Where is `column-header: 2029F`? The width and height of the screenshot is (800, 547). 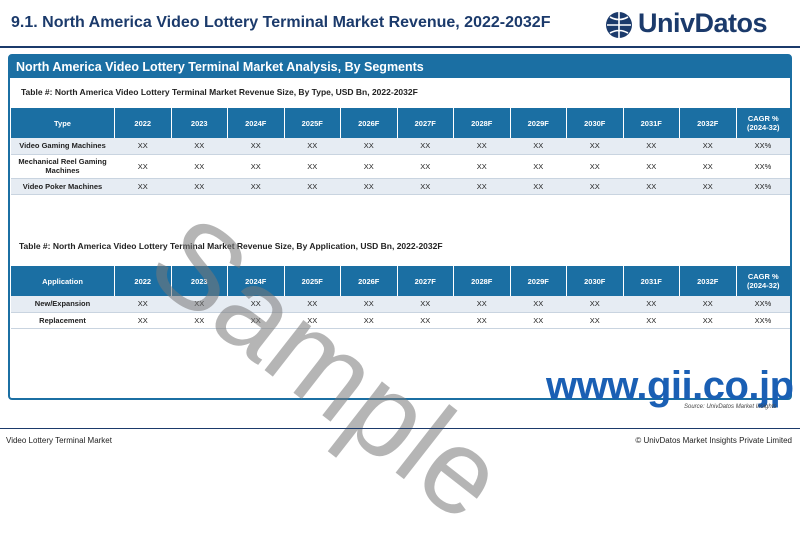 column-header: 2029F is located at coordinates (538, 281).